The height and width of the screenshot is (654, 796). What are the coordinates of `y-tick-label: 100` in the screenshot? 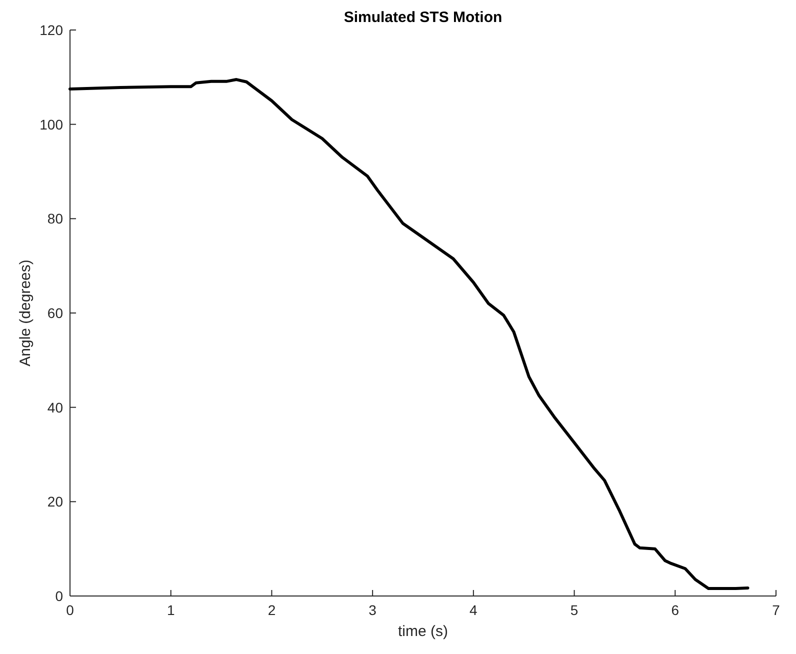 It's located at (52, 124).